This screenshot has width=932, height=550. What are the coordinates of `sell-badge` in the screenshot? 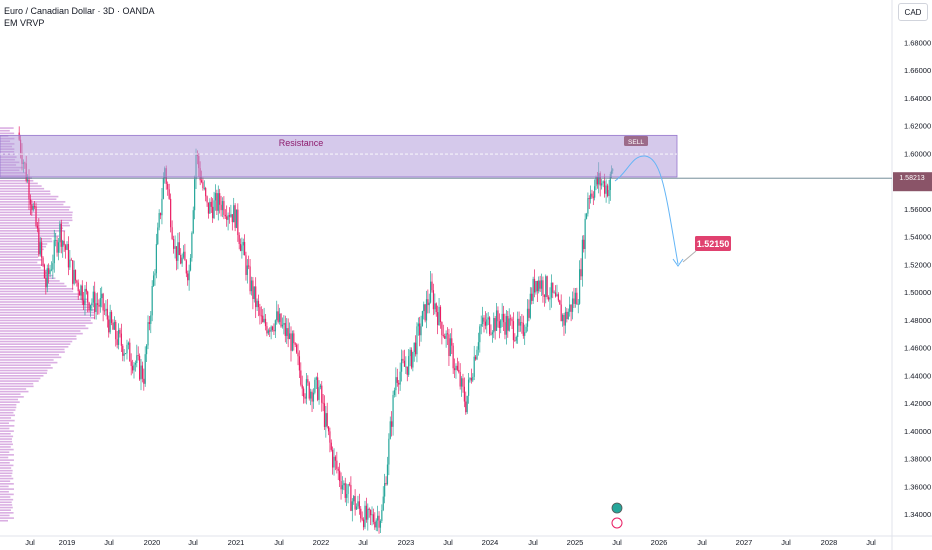 It's located at (636, 141).